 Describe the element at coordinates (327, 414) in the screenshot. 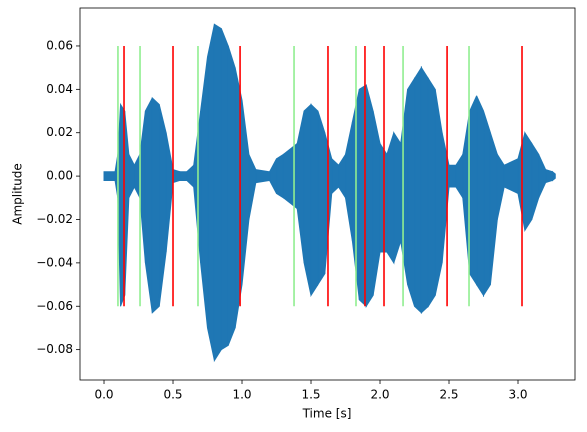

I see `x-axis-label: Time [s]` at that location.